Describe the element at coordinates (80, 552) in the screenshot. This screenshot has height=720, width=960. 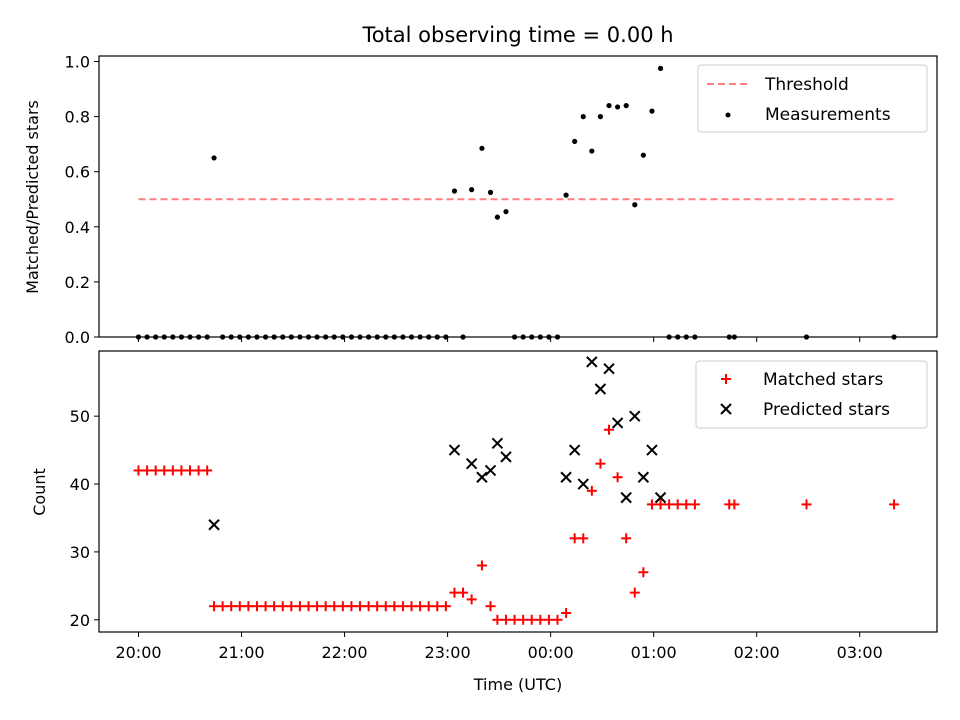
I see `bottom-ytick-label: 30` at that location.